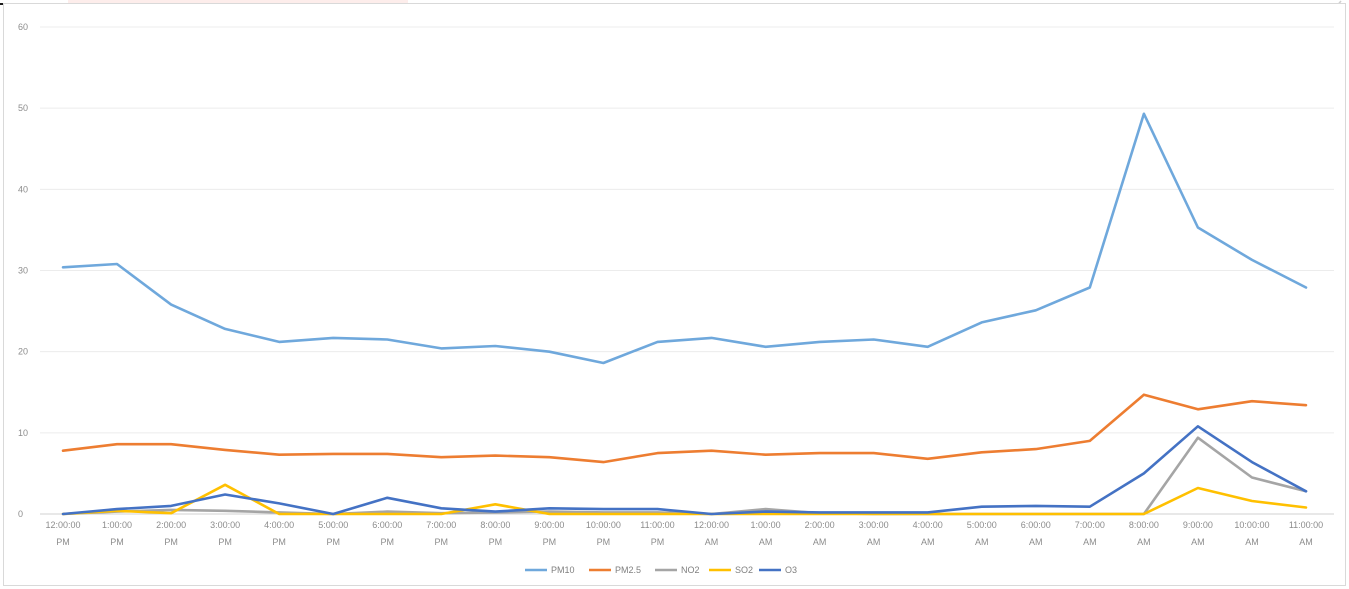 Image resolution: width=1349 pixels, height=589 pixels. What do you see at coordinates (171, 533) in the screenshot?
I see `x-tick-label: 2:00:00 PM` at bounding box center [171, 533].